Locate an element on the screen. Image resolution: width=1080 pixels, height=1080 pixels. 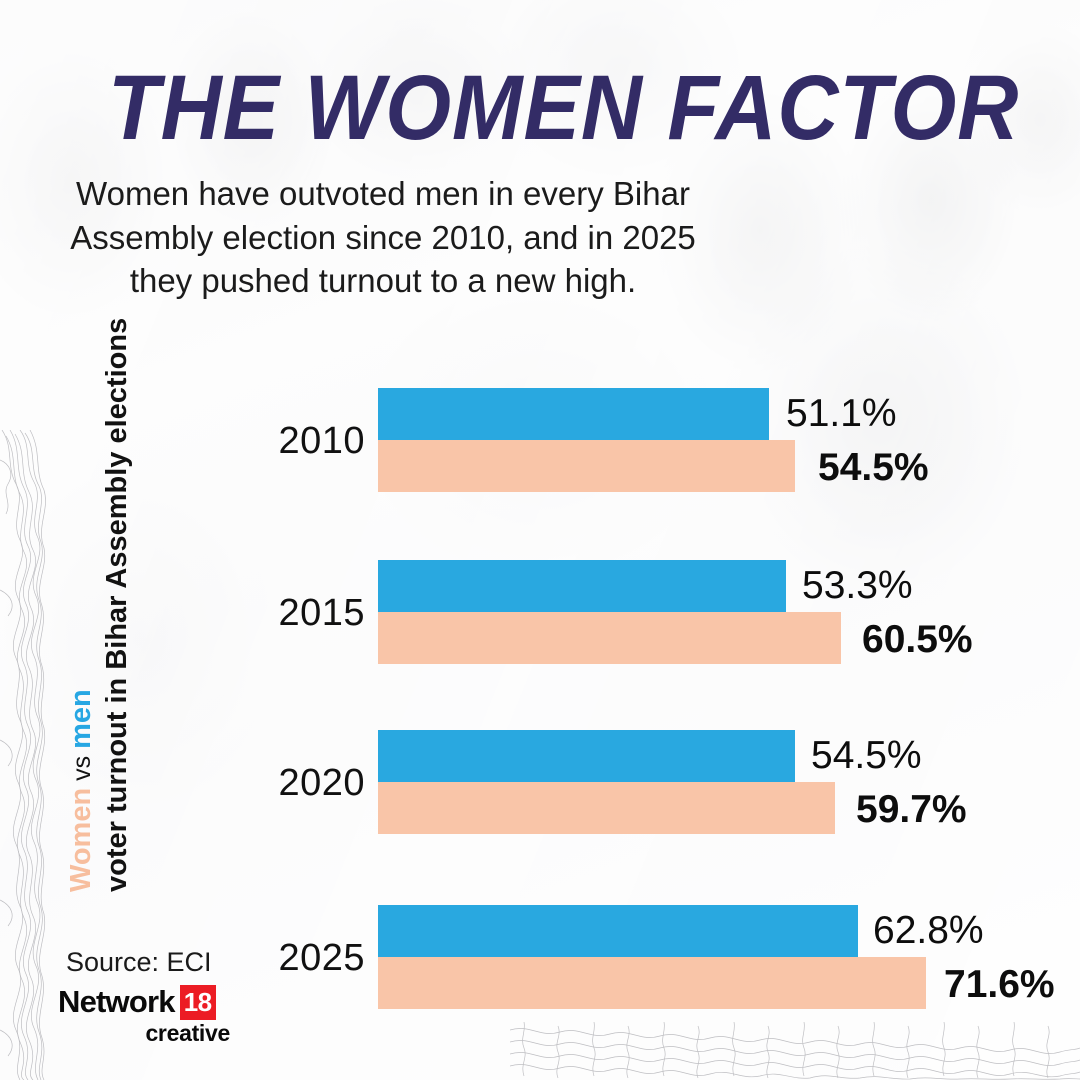
logo-top-row: Network 18 is located at coordinates (153, 1002).